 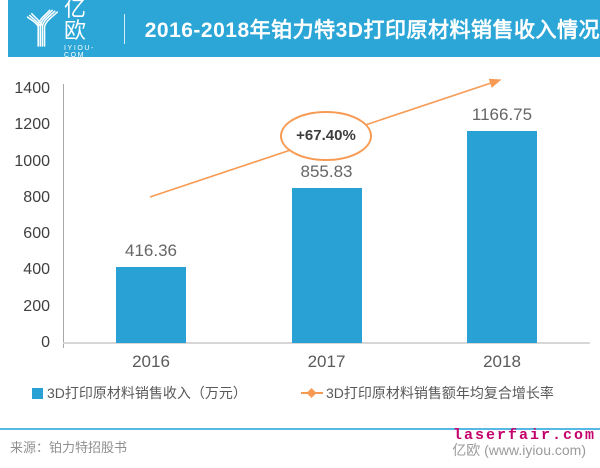 I want to click on header-banner: 亿欧 IYIOU-COM 2016-2018年铂力特3D打印原材料销售收入情况, so click(x=304, y=29).